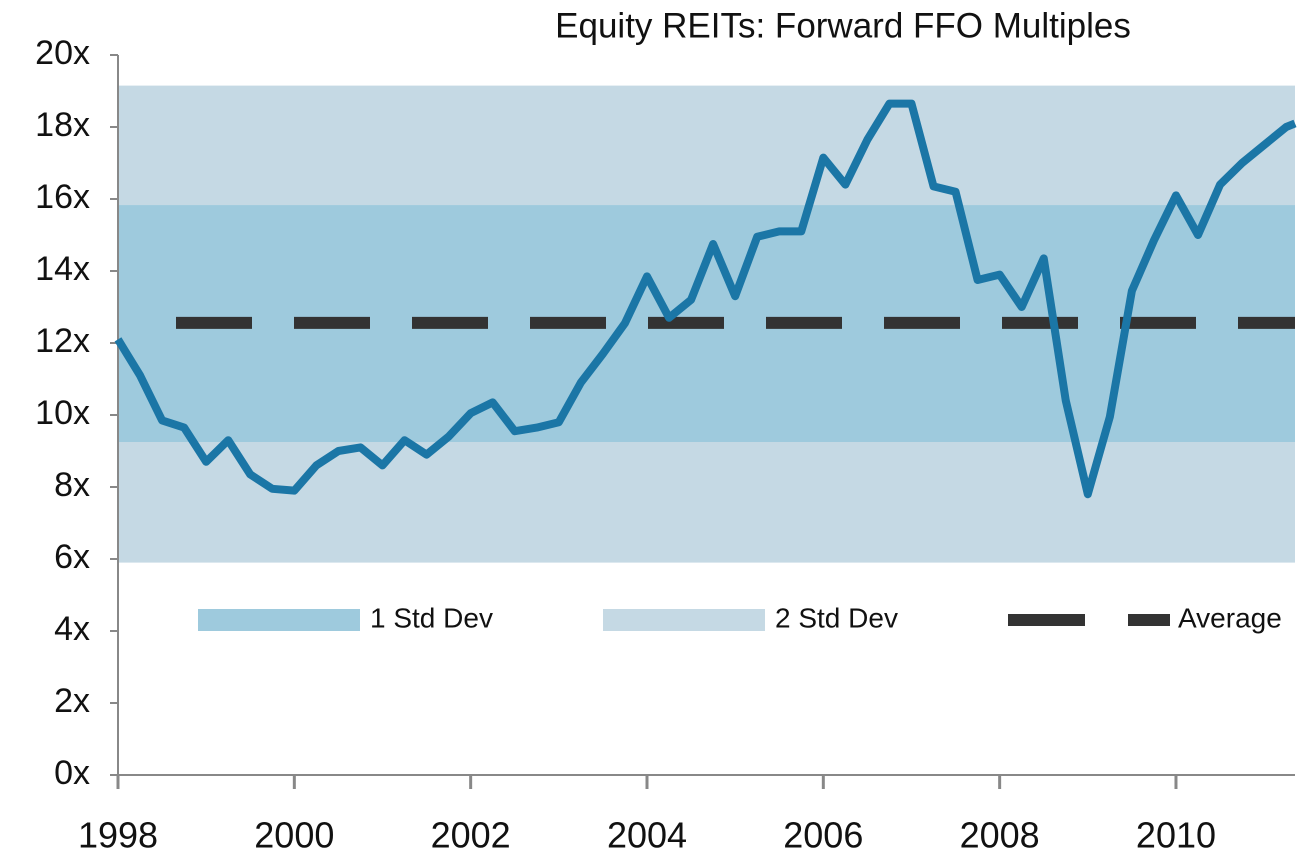 This screenshot has width=1308, height=862. I want to click on x-tick-label: 2004, so click(647, 835).